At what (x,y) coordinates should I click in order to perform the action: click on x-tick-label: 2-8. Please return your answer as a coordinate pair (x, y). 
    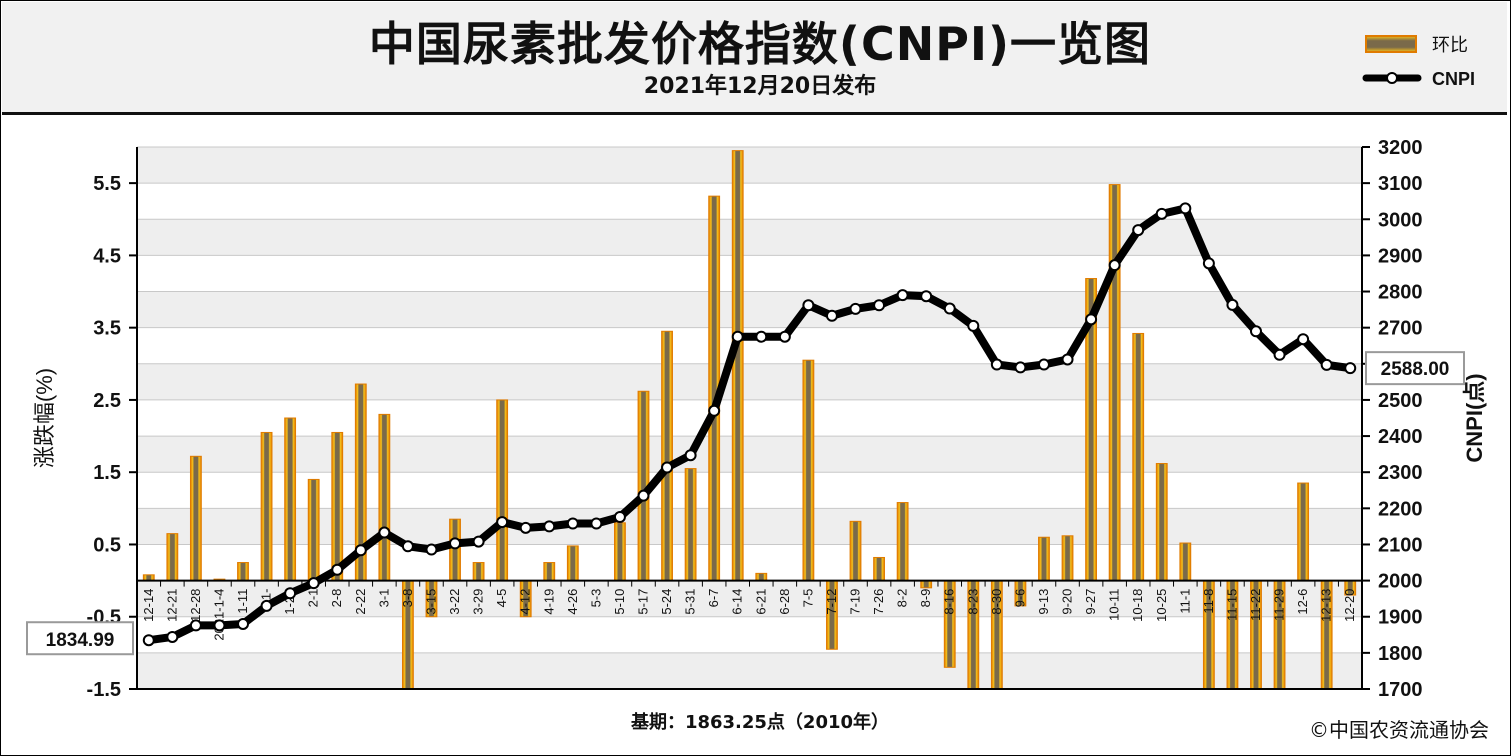
    Looking at the image, I should click on (336, 598).